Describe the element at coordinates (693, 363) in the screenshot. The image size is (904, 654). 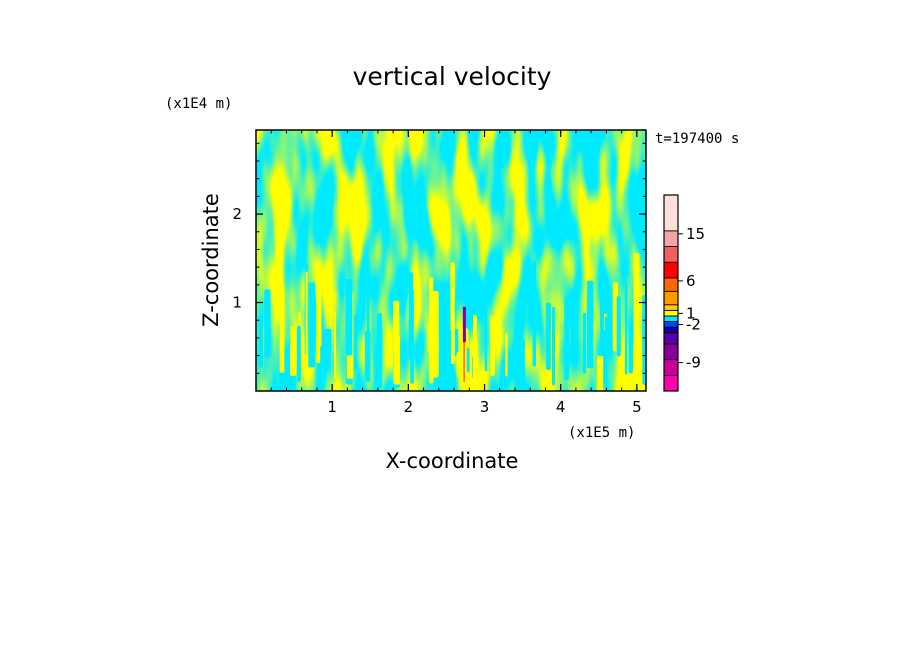
I see `colorbar-tick-label: -9` at that location.